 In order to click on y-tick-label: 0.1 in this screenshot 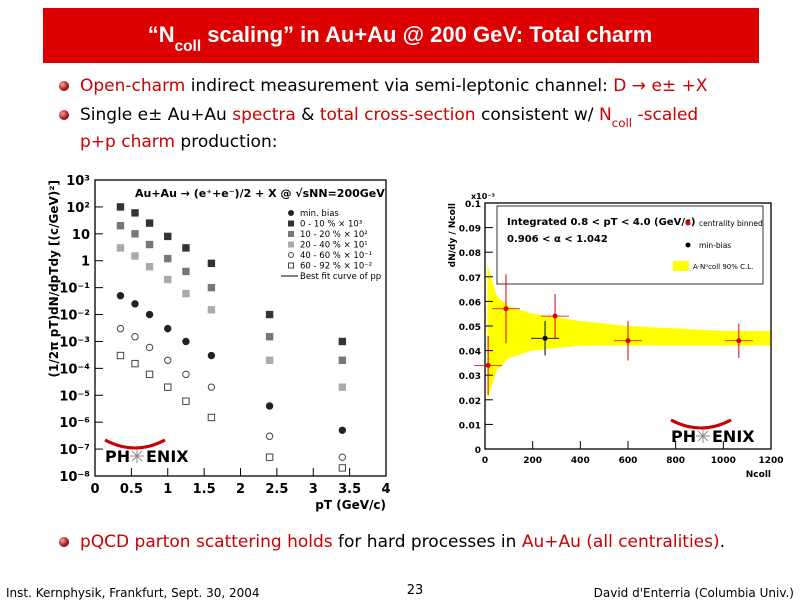, I will do `click(473, 205)`.